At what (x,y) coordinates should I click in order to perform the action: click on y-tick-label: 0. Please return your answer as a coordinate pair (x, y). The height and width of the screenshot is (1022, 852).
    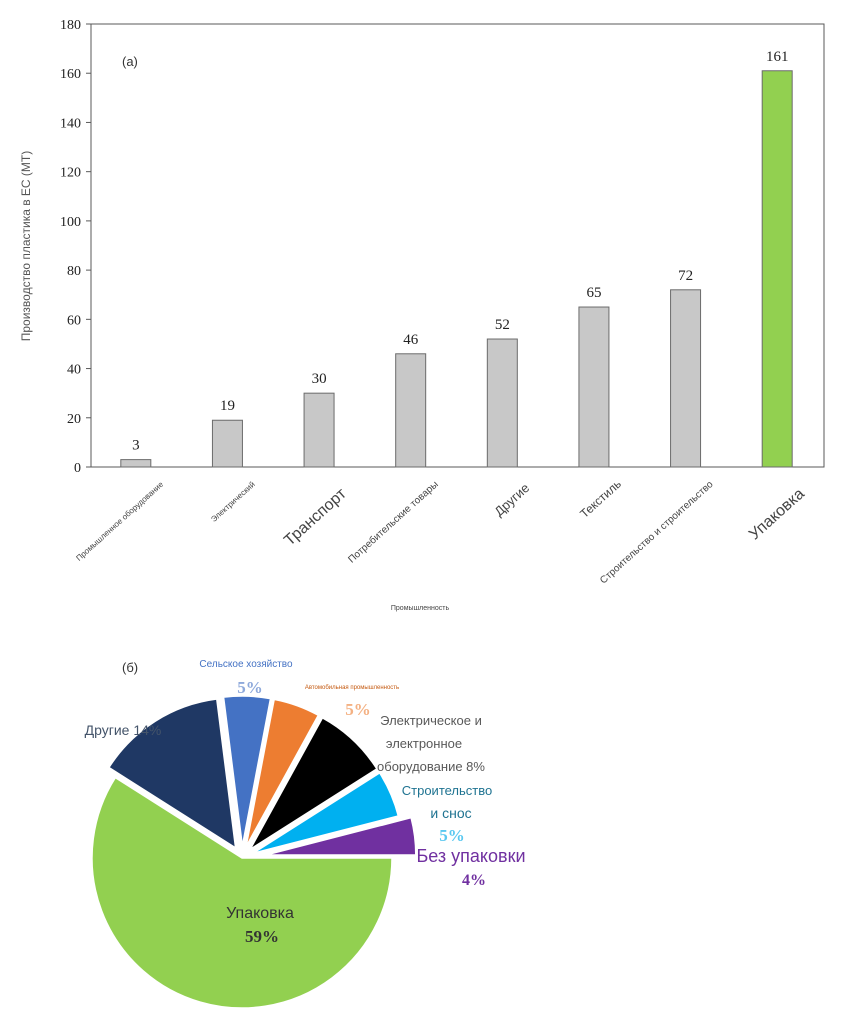
    Looking at the image, I should click on (77, 468).